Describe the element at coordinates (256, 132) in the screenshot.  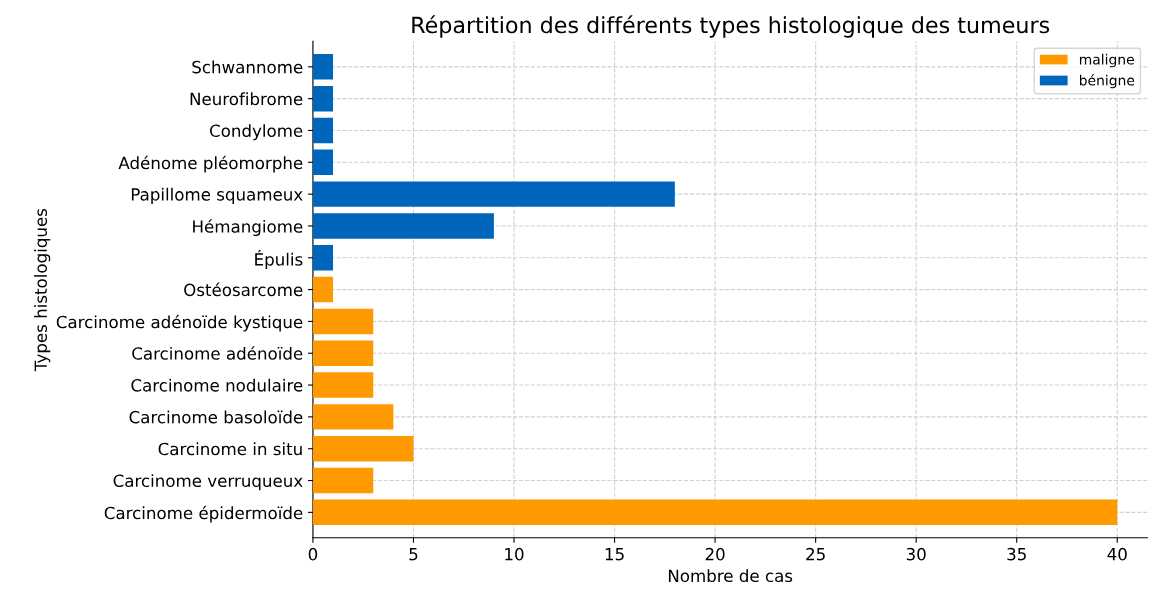
I see `y-tick-label: Condylome` at that location.